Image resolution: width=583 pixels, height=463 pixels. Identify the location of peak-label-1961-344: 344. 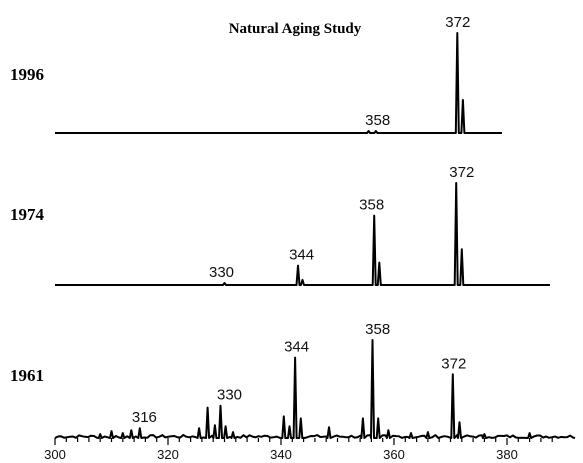
(296, 347).